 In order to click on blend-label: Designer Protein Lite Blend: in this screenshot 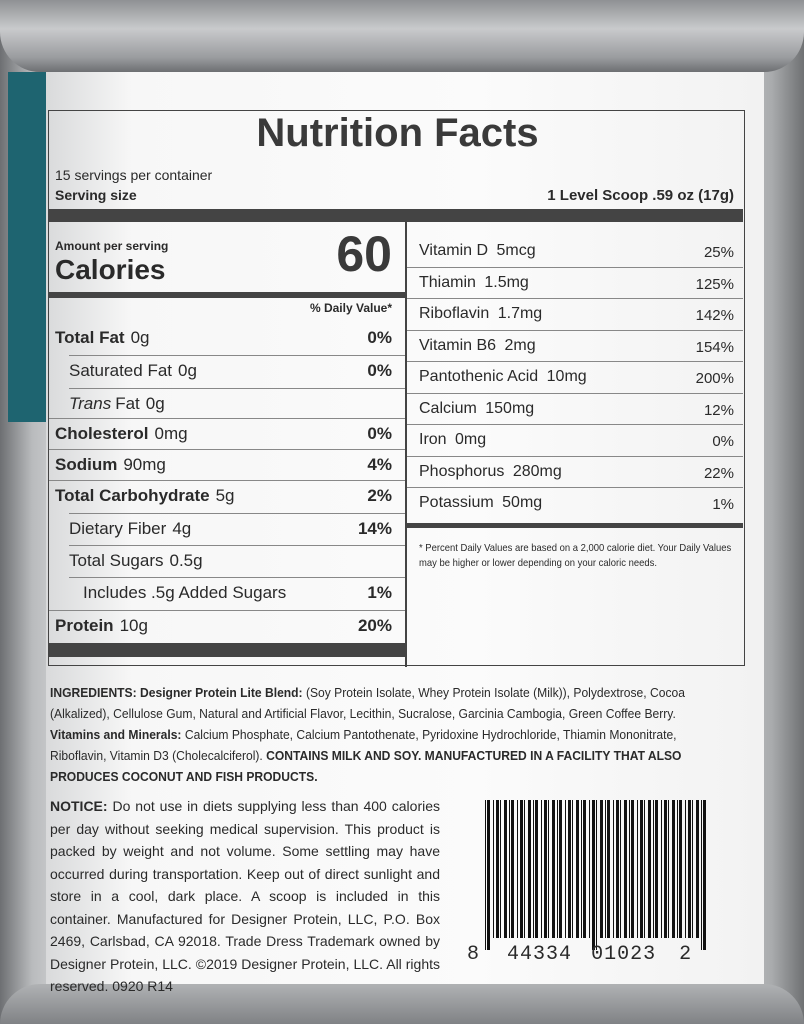, I will do `click(221, 692)`.